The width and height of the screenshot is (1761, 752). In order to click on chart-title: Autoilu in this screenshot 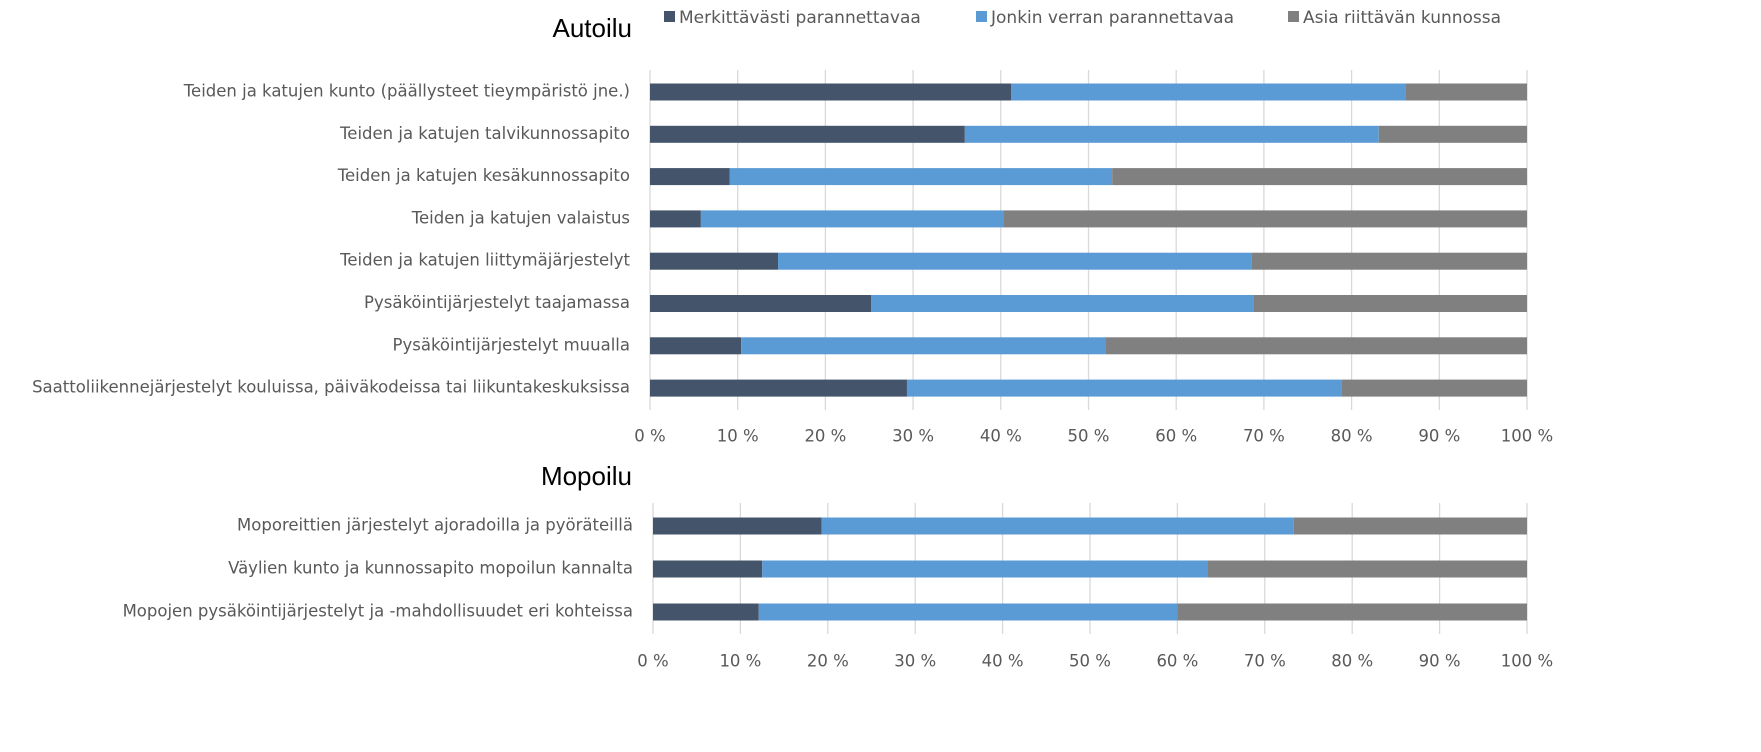, I will do `click(593, 28)`.